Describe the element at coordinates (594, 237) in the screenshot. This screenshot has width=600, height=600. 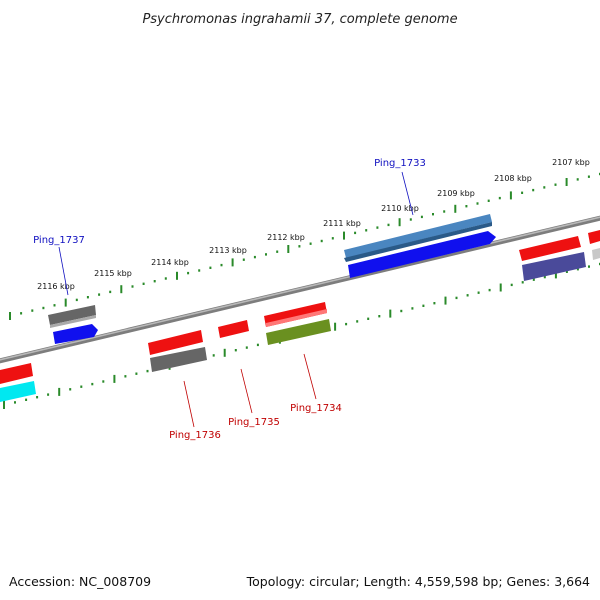
I see `gene-feature-red-edge` at that location.